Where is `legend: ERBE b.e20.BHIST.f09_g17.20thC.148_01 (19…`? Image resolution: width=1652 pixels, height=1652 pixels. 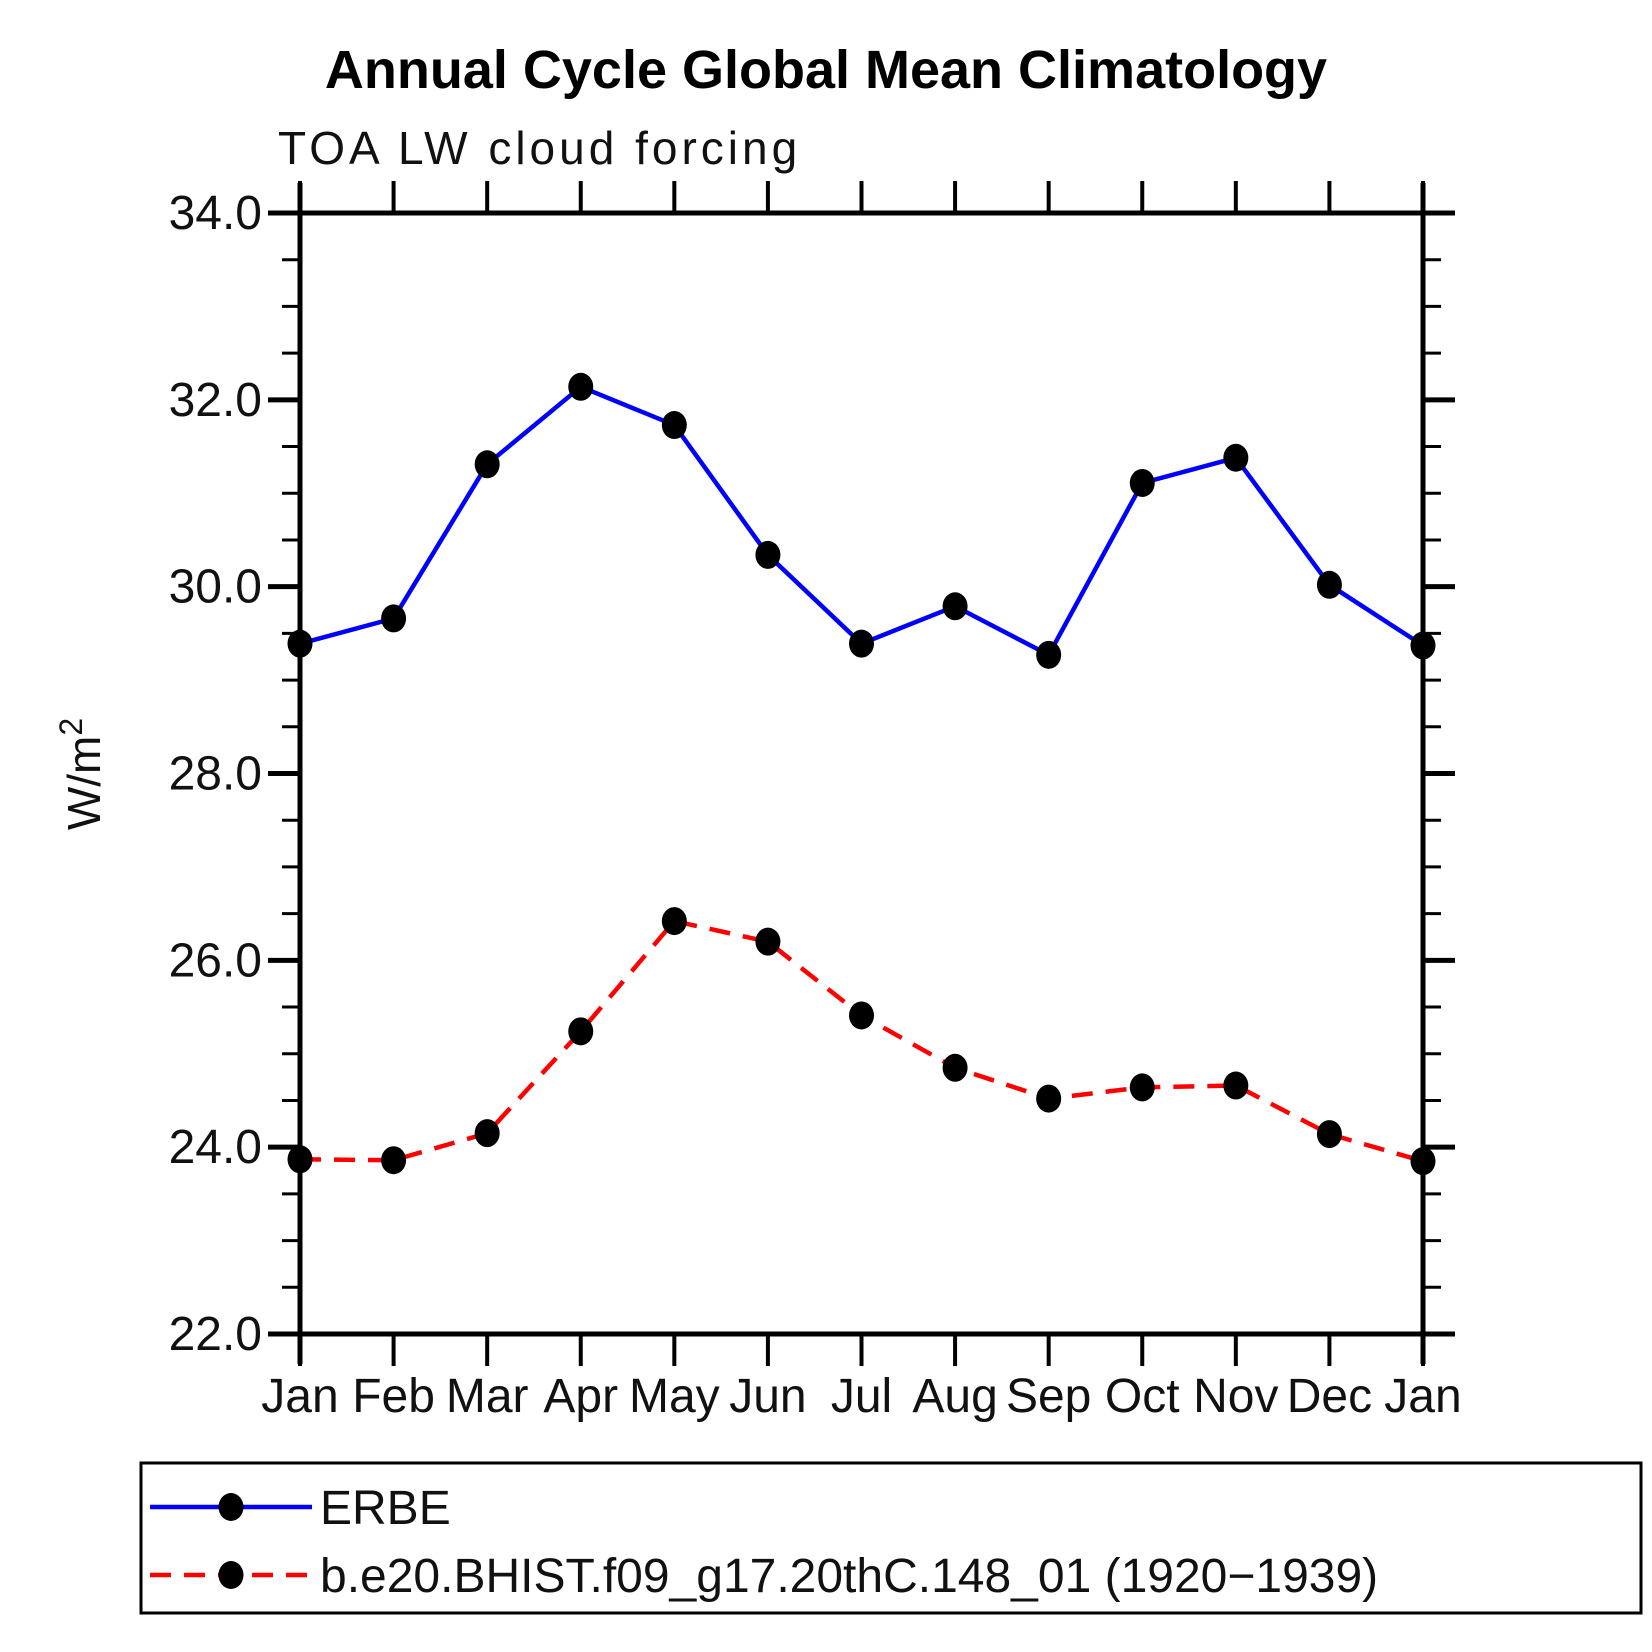
legend: ERBE b.e20.BHIST.f09_g17.20thC.148_01 (19… is located at coordinates (891, 1538).